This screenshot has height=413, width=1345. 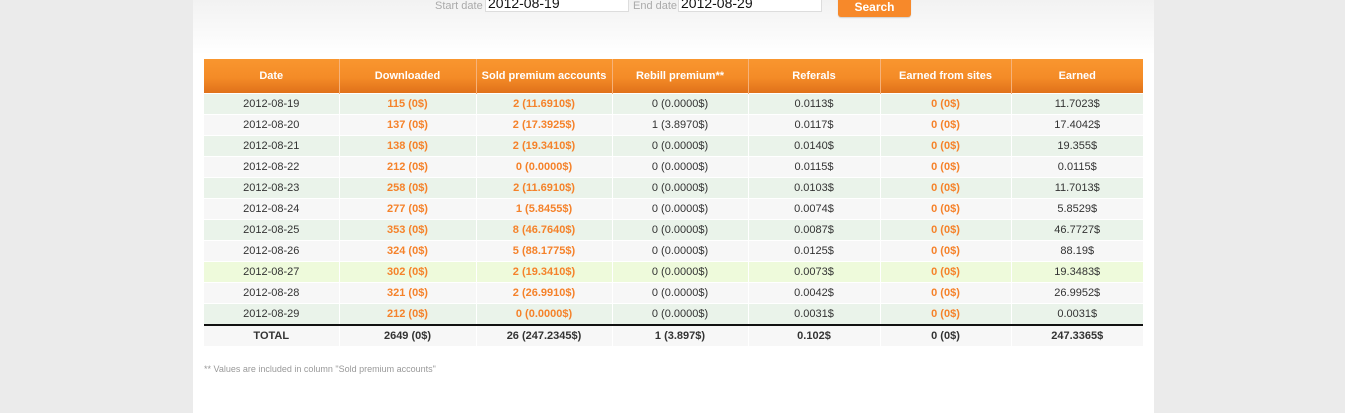 I want to click on cell-date: 2012-08-26, so click(x=271, y=251).